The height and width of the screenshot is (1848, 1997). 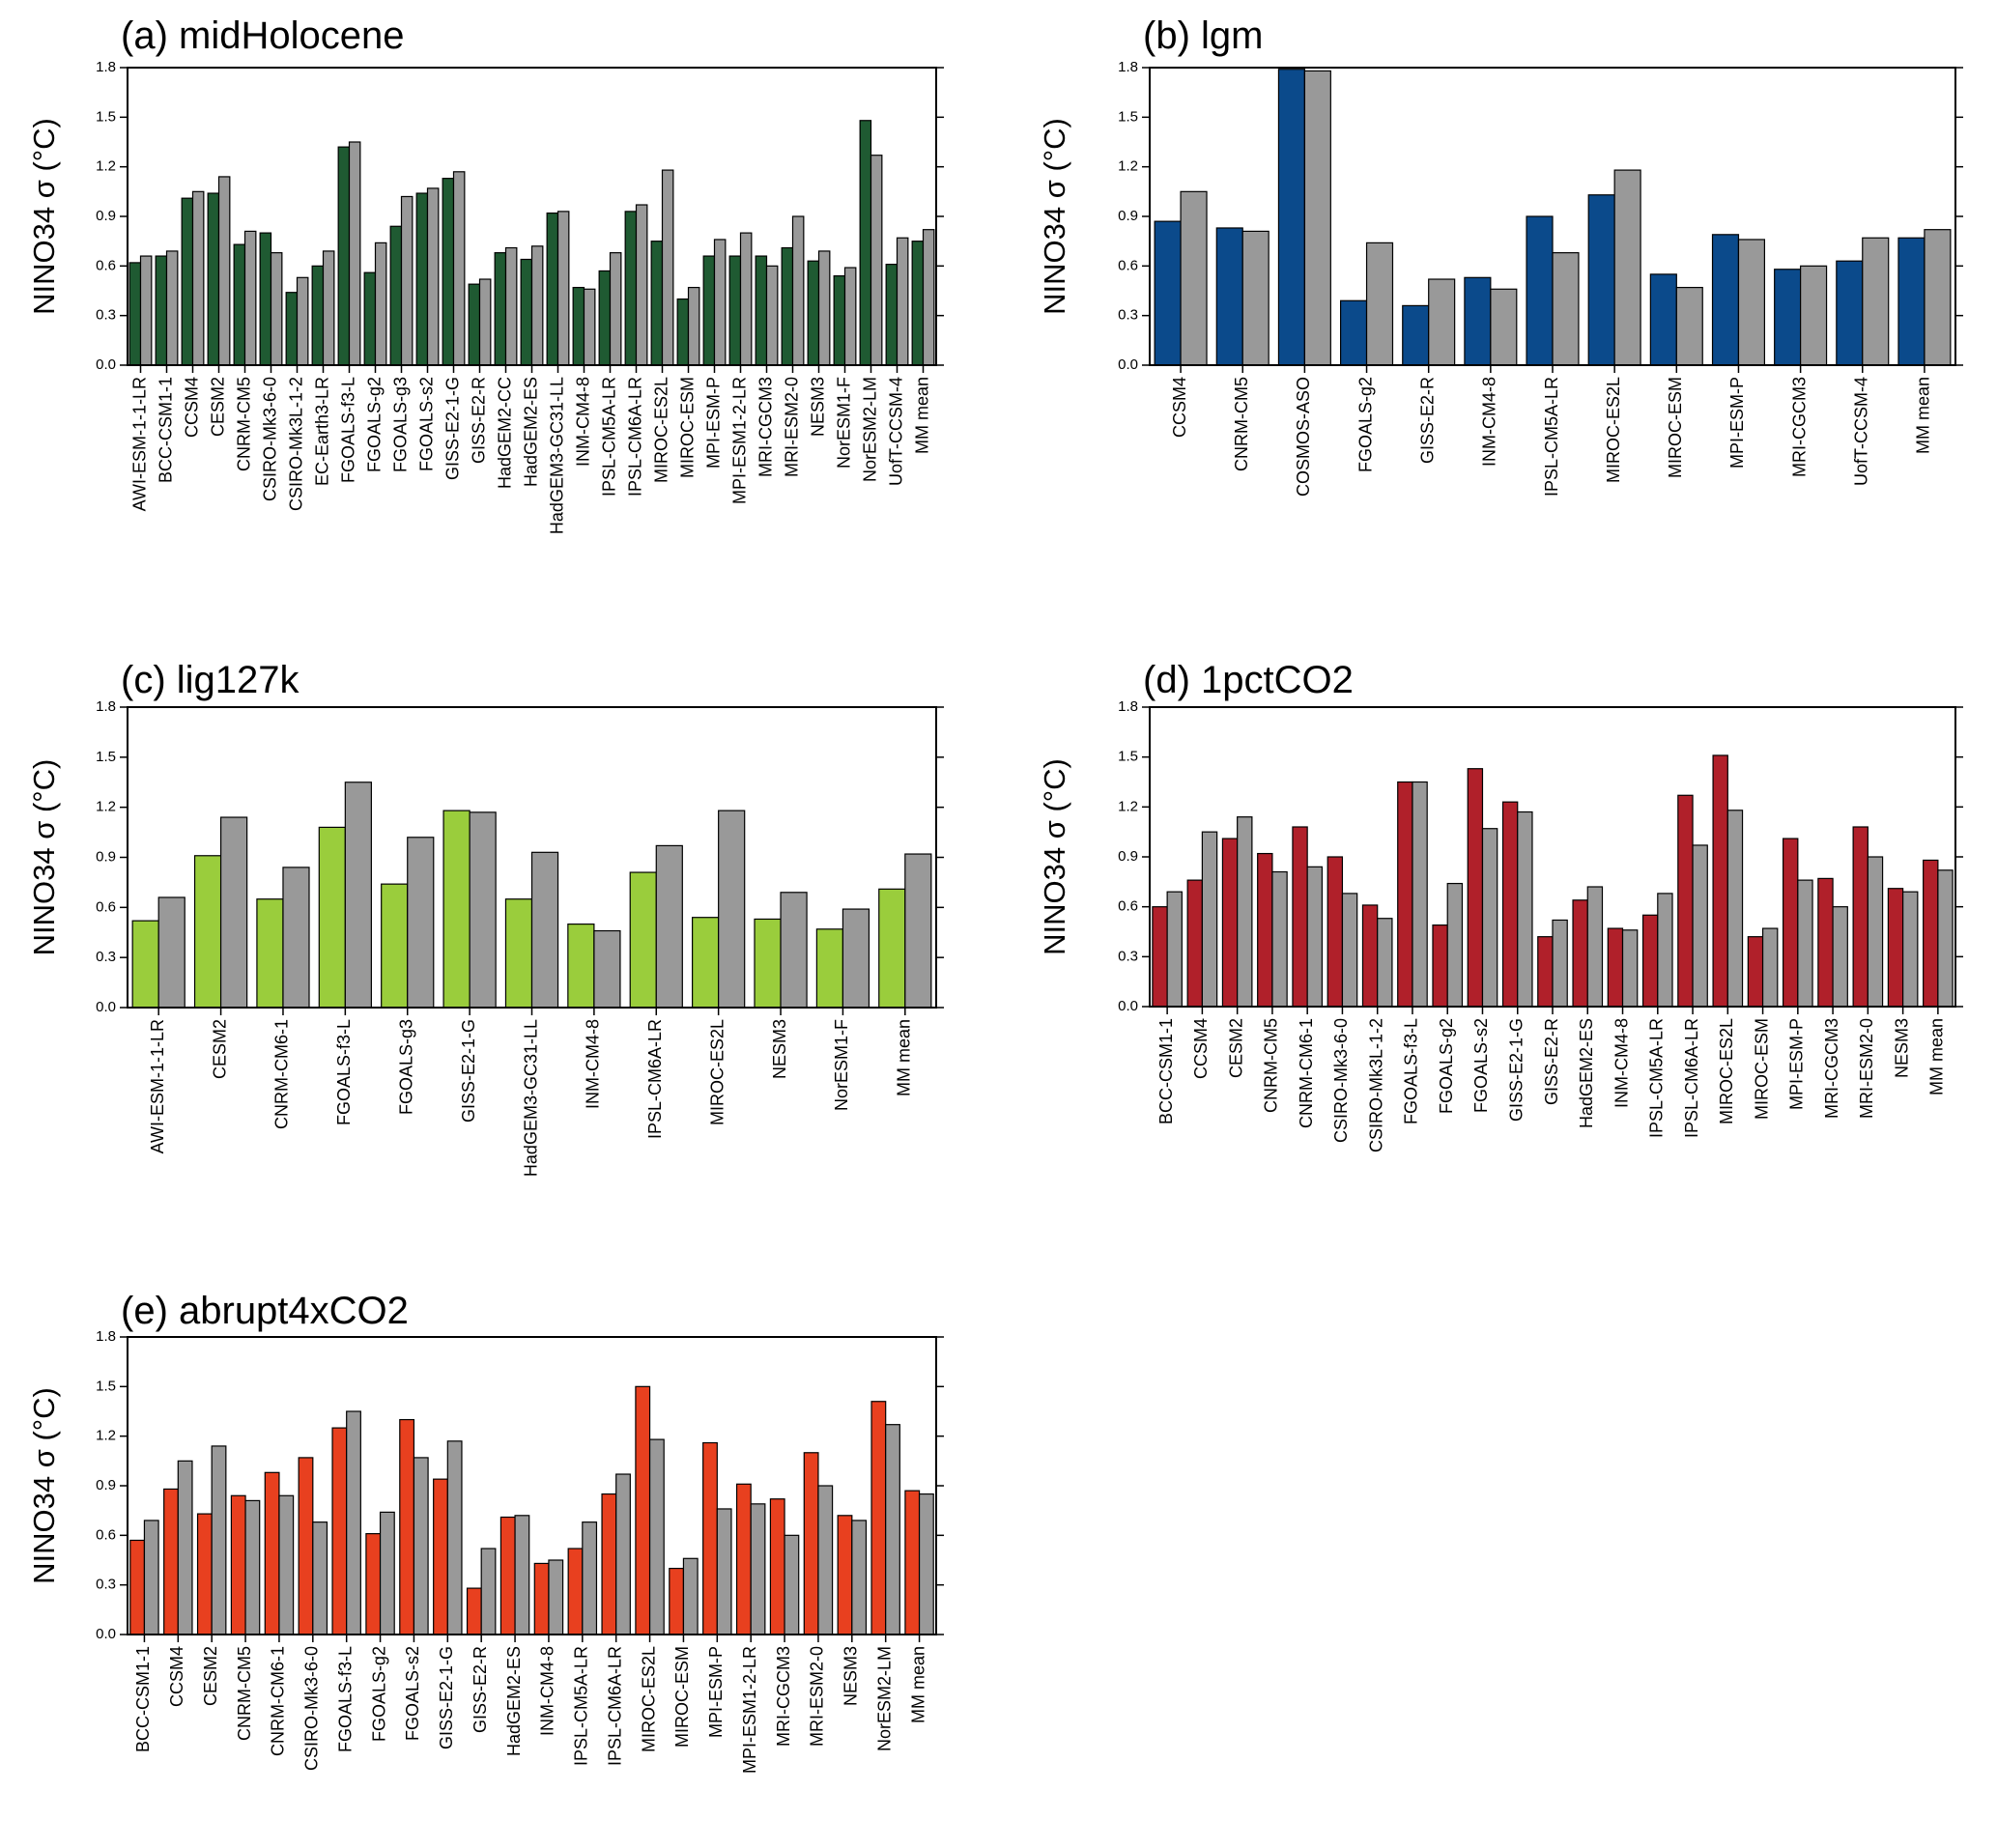 What do you see at coordinates (106, 166) in the screenshot?
I see `y-tick-label: 1.2` at bounding box center [106, 166].